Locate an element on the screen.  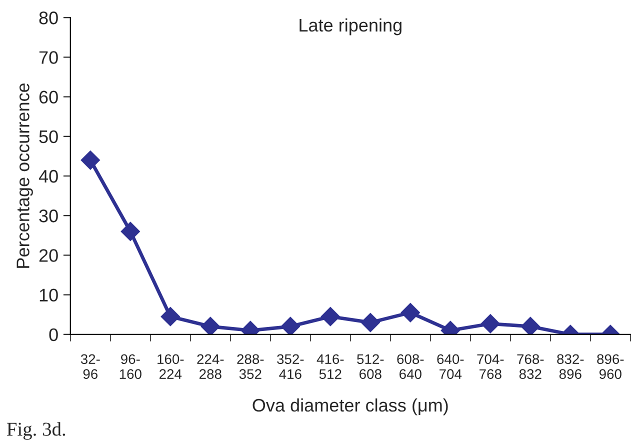
caption: Fig. 3d. is located at coordinates (36, 431).